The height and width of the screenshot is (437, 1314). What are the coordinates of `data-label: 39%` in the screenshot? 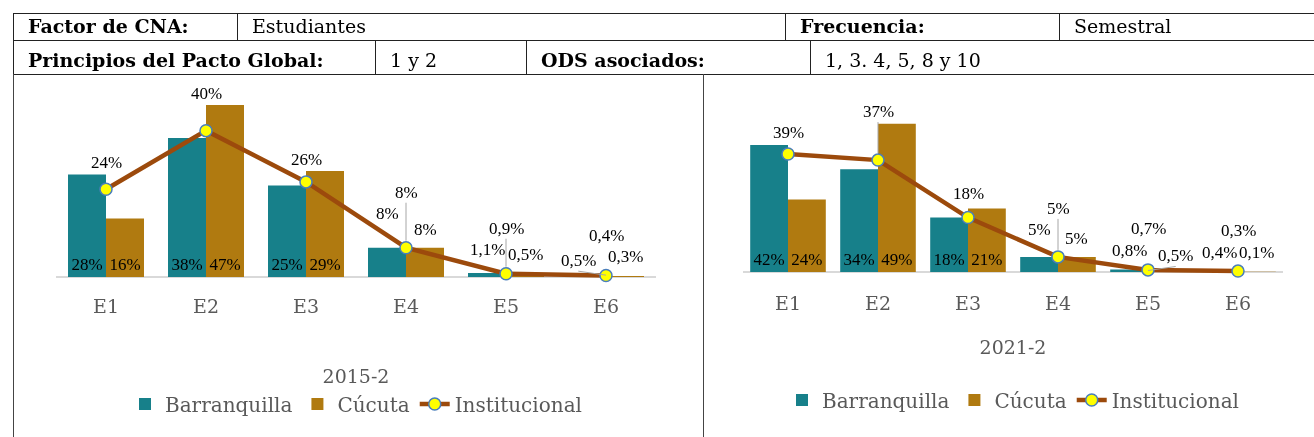 It's located at (789, 132).